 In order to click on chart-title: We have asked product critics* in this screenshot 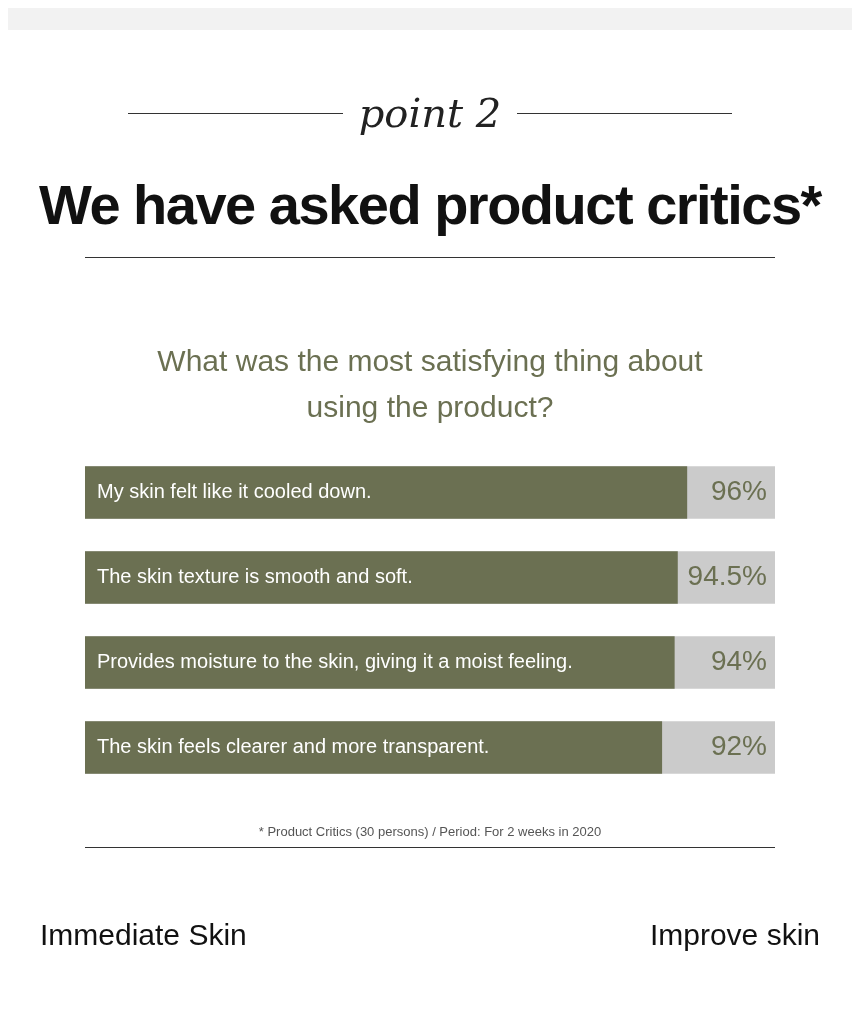, I will do `click(430, 204)`.